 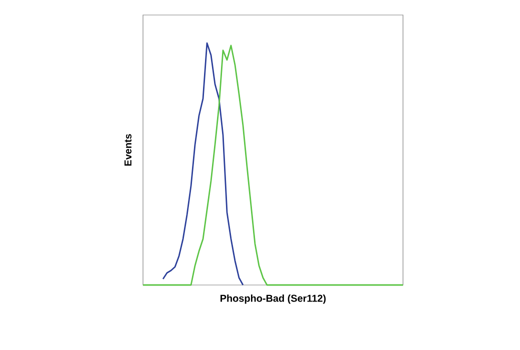 What do you see at coordinates (128, 150) in the screenshot?
I see `y-axis-title: Events` at bounding box center [128, 150].